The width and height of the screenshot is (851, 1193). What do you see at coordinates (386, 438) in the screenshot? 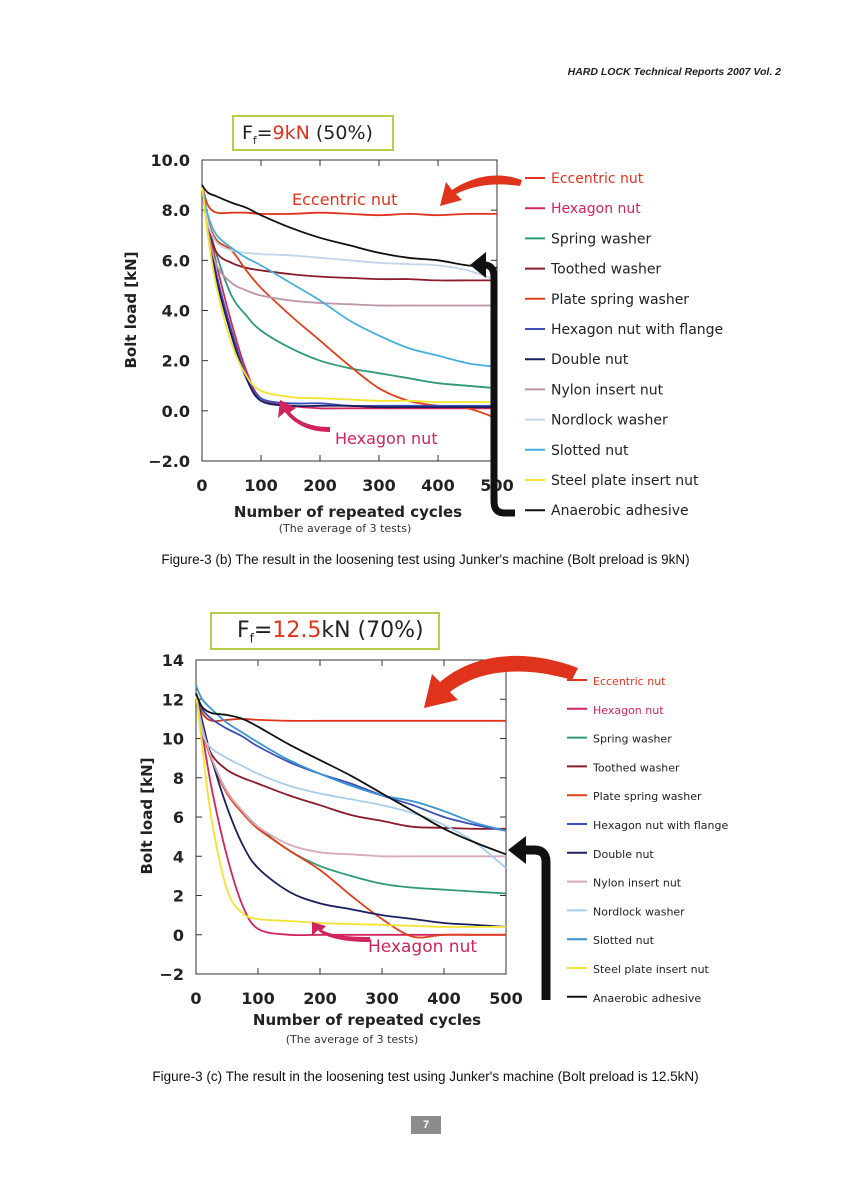
I see `hexagon-annotation: Hexagon nut` at bounding box center [386, 438].